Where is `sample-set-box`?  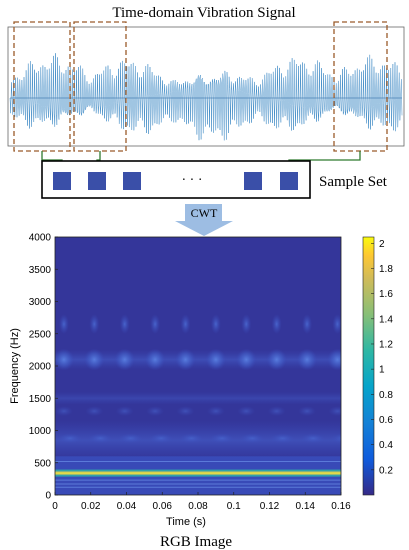 sample-set-box is located at coordinates (176, 179).